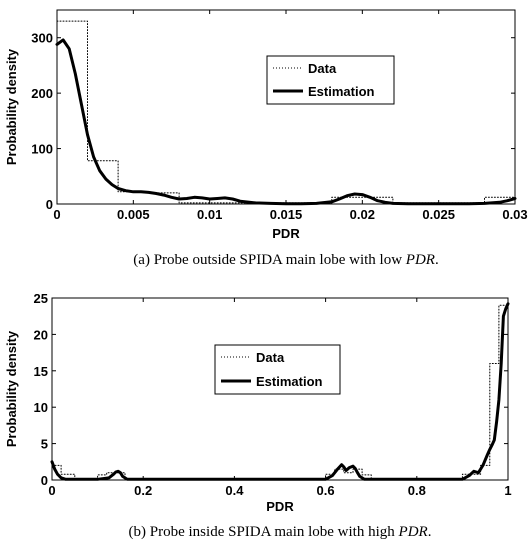 Image resolution: width=531 pixels, height=544 pixels. What do you see at coordinates (44, 444) in the screenshot?
I see `y-tick-label: 5` at bounding box center [44, 444].